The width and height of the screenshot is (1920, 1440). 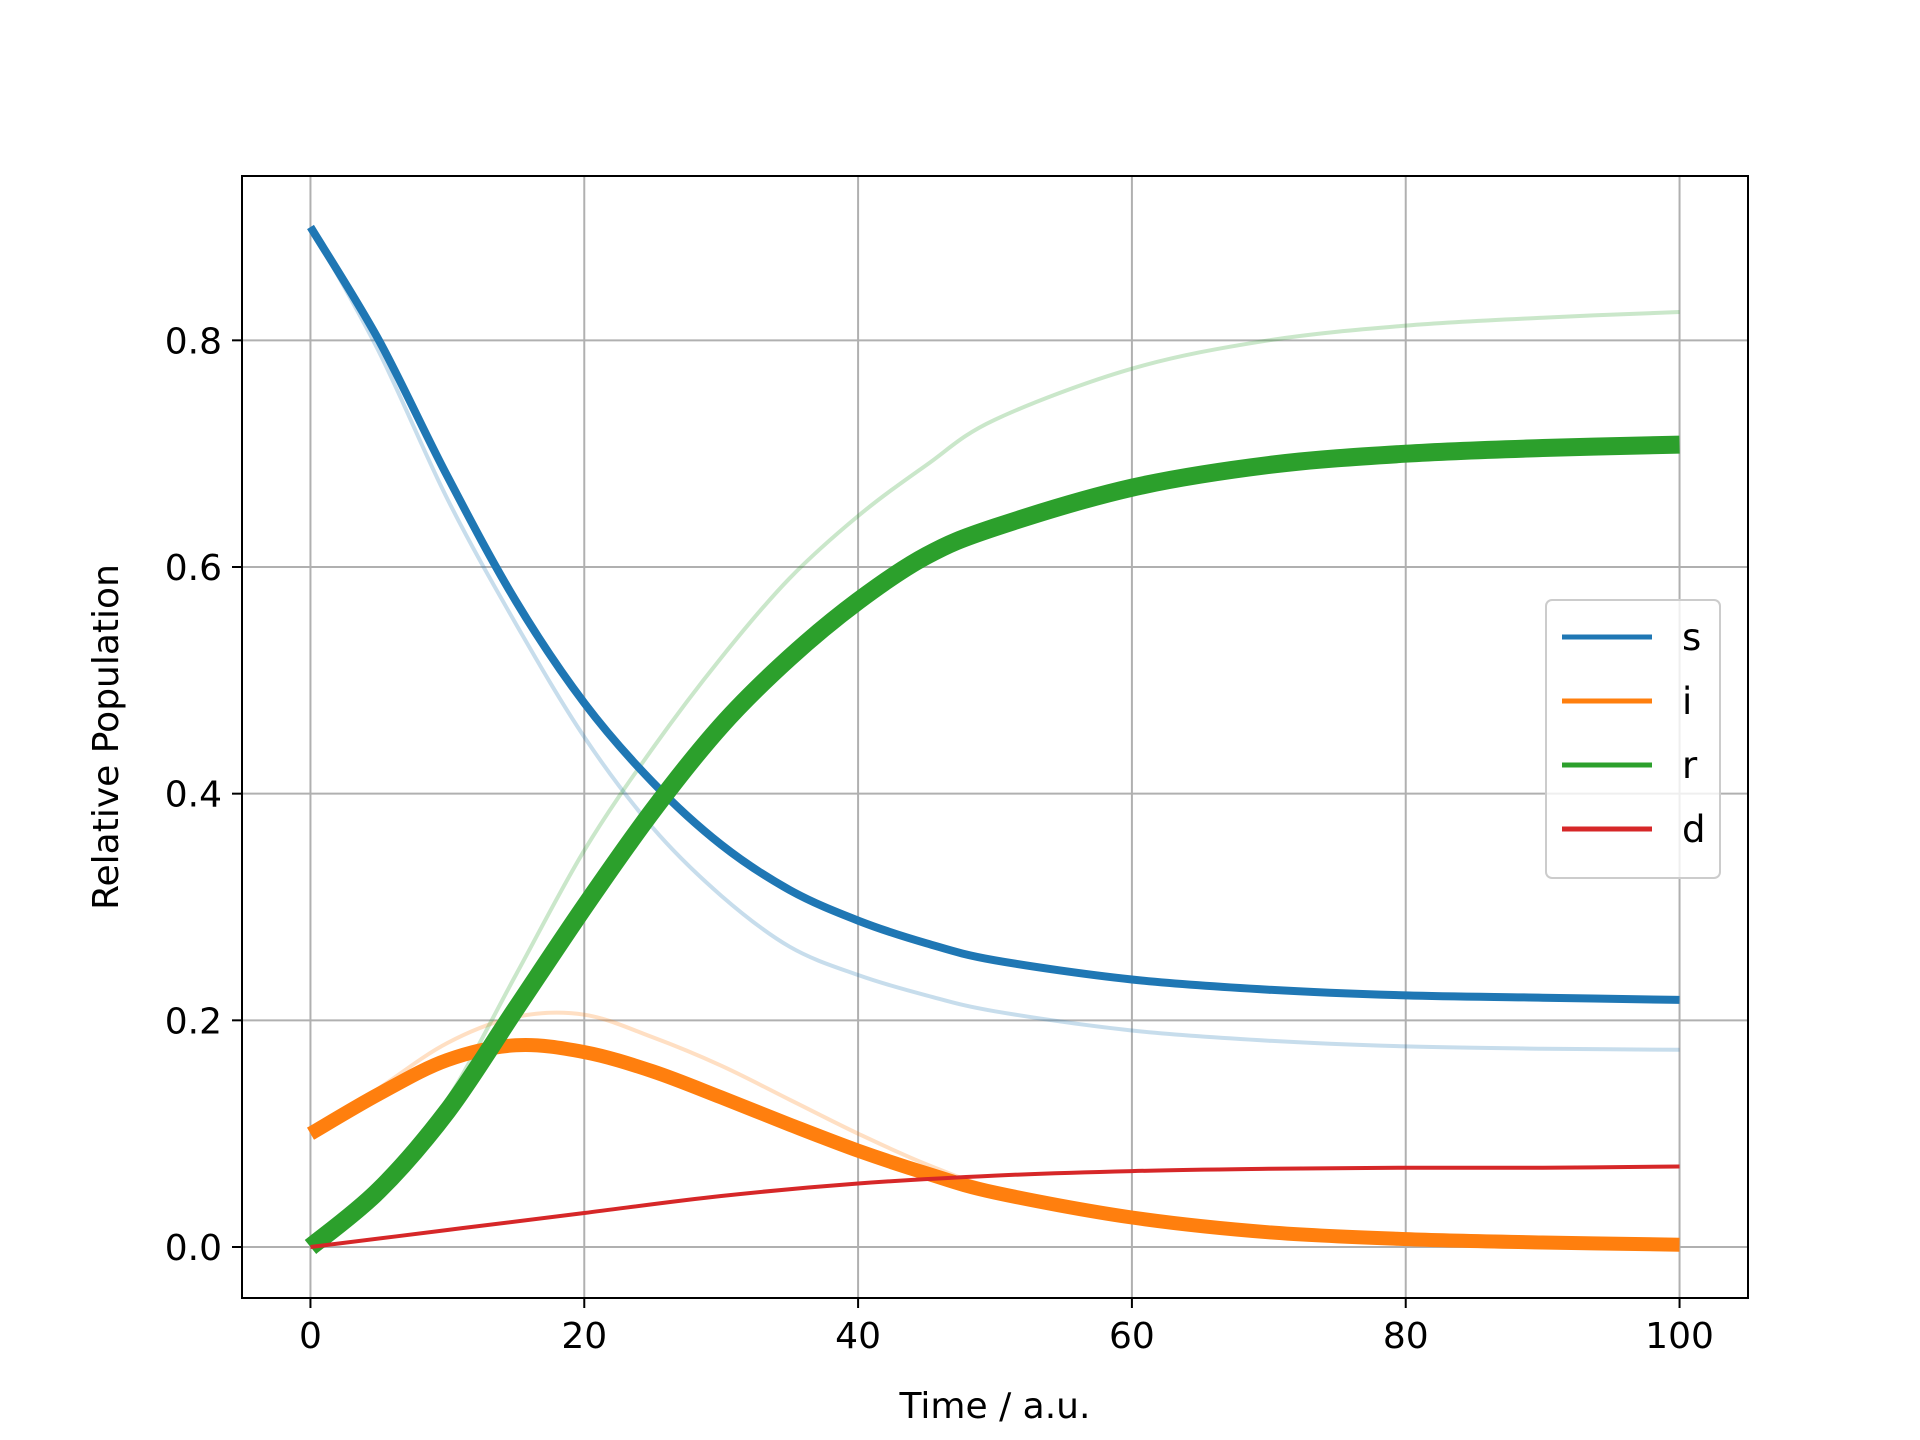 I want to click on legend-label-i: i, so click(x=1687, y=701).